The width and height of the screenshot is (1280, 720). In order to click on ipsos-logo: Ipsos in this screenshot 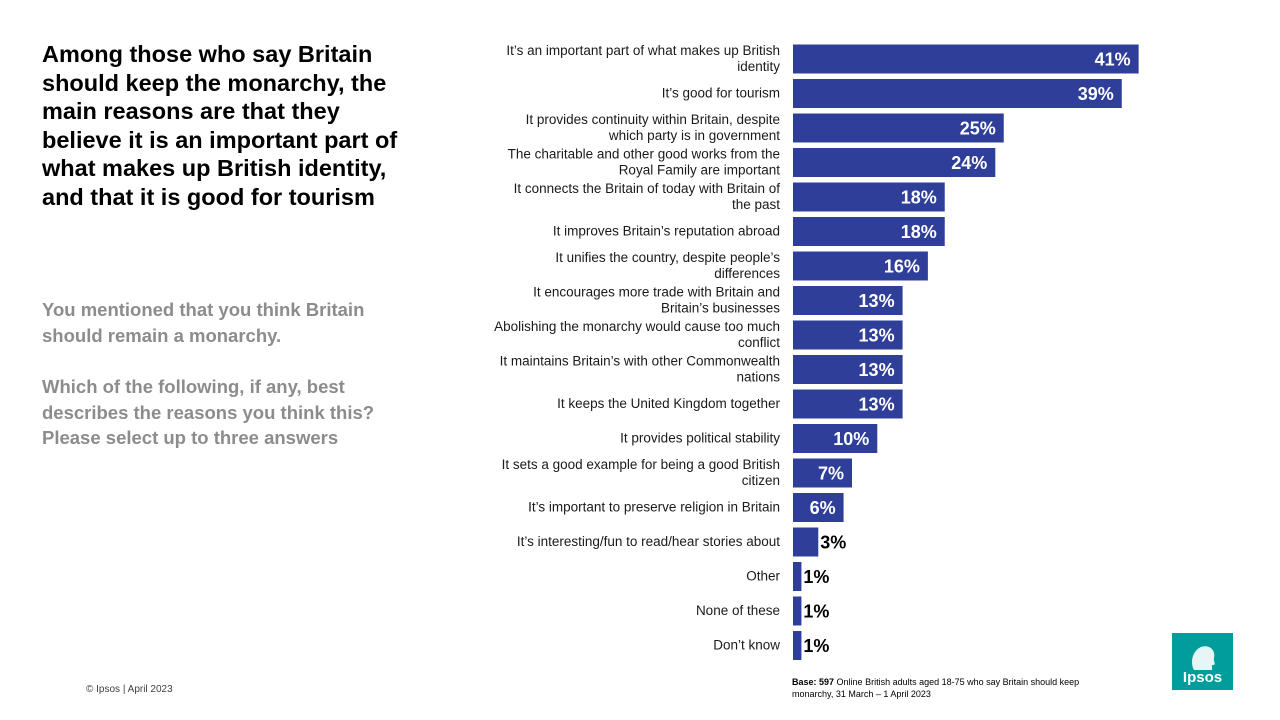, I will do `click(1202, 661)`.